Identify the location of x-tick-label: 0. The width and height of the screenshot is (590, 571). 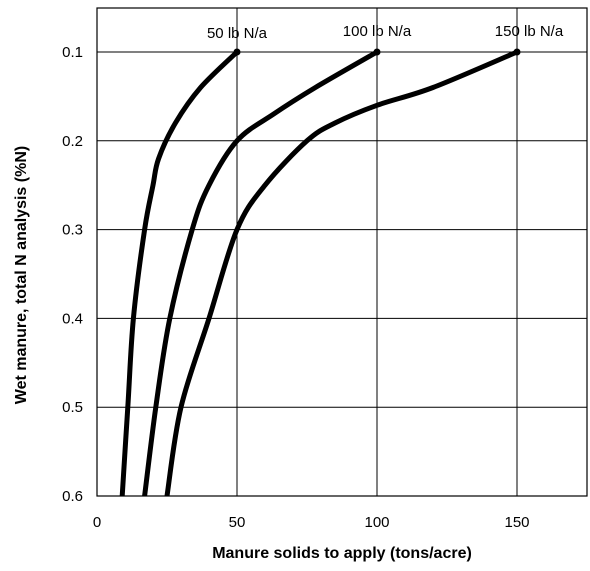
(97, 522).